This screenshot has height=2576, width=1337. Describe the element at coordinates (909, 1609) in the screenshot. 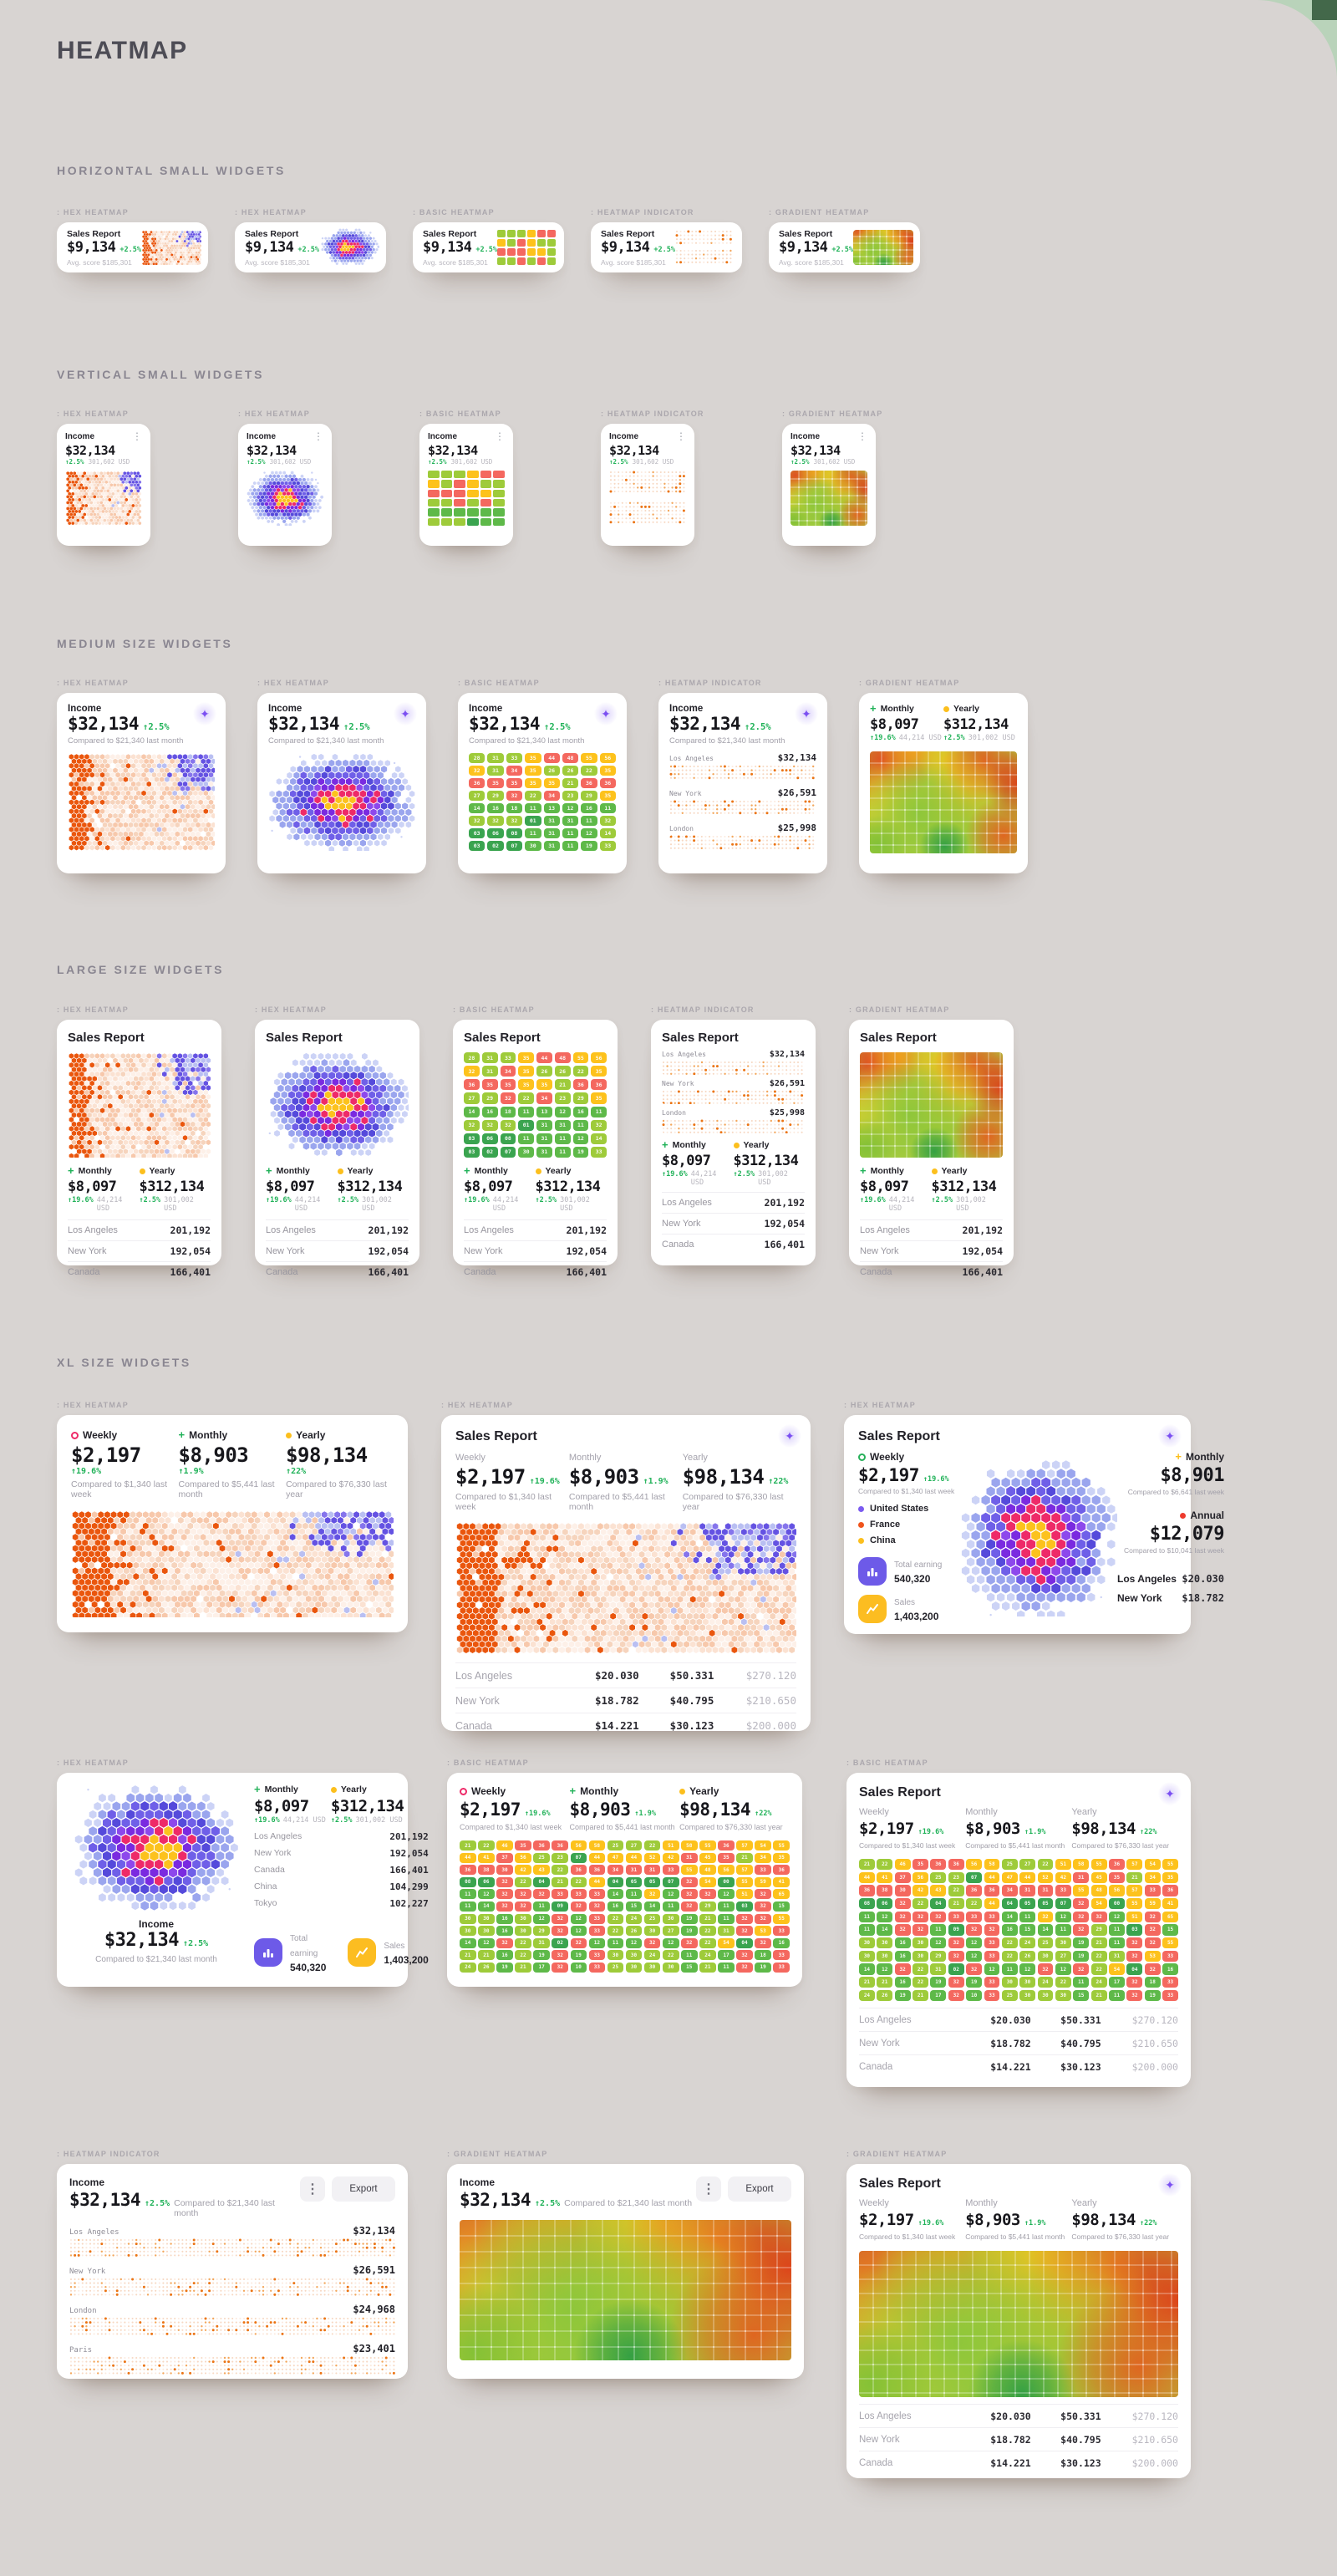

I see `sales-chip: Sales 1,403,200` at that location.